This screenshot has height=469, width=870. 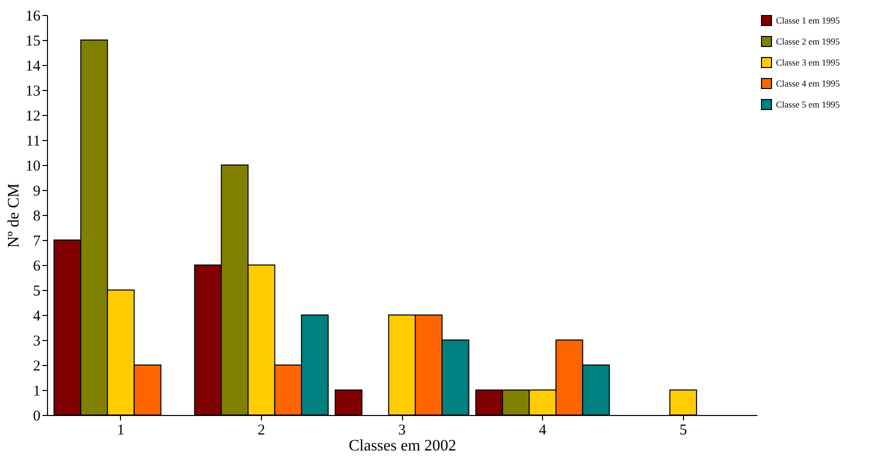 I want to click on y-tick-label: 6, so click(x=37, y=266).